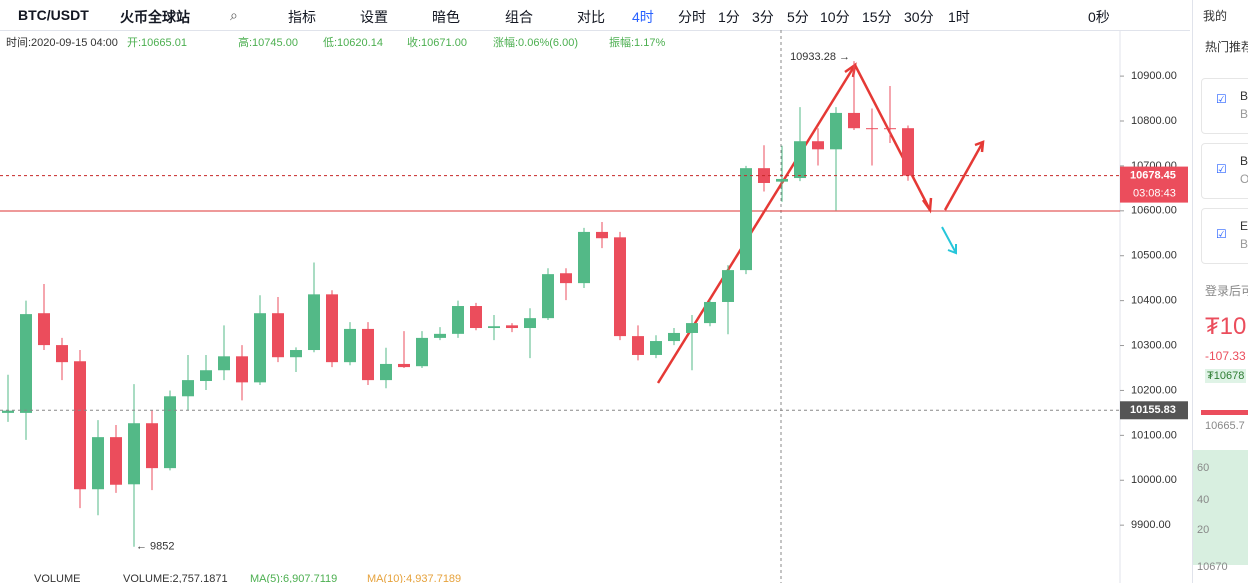 This screenshot has height=583, width=1248. Describe the element at coordinates (1224, 106) in the screenshot. I see `card: ☑ B B` at that location.